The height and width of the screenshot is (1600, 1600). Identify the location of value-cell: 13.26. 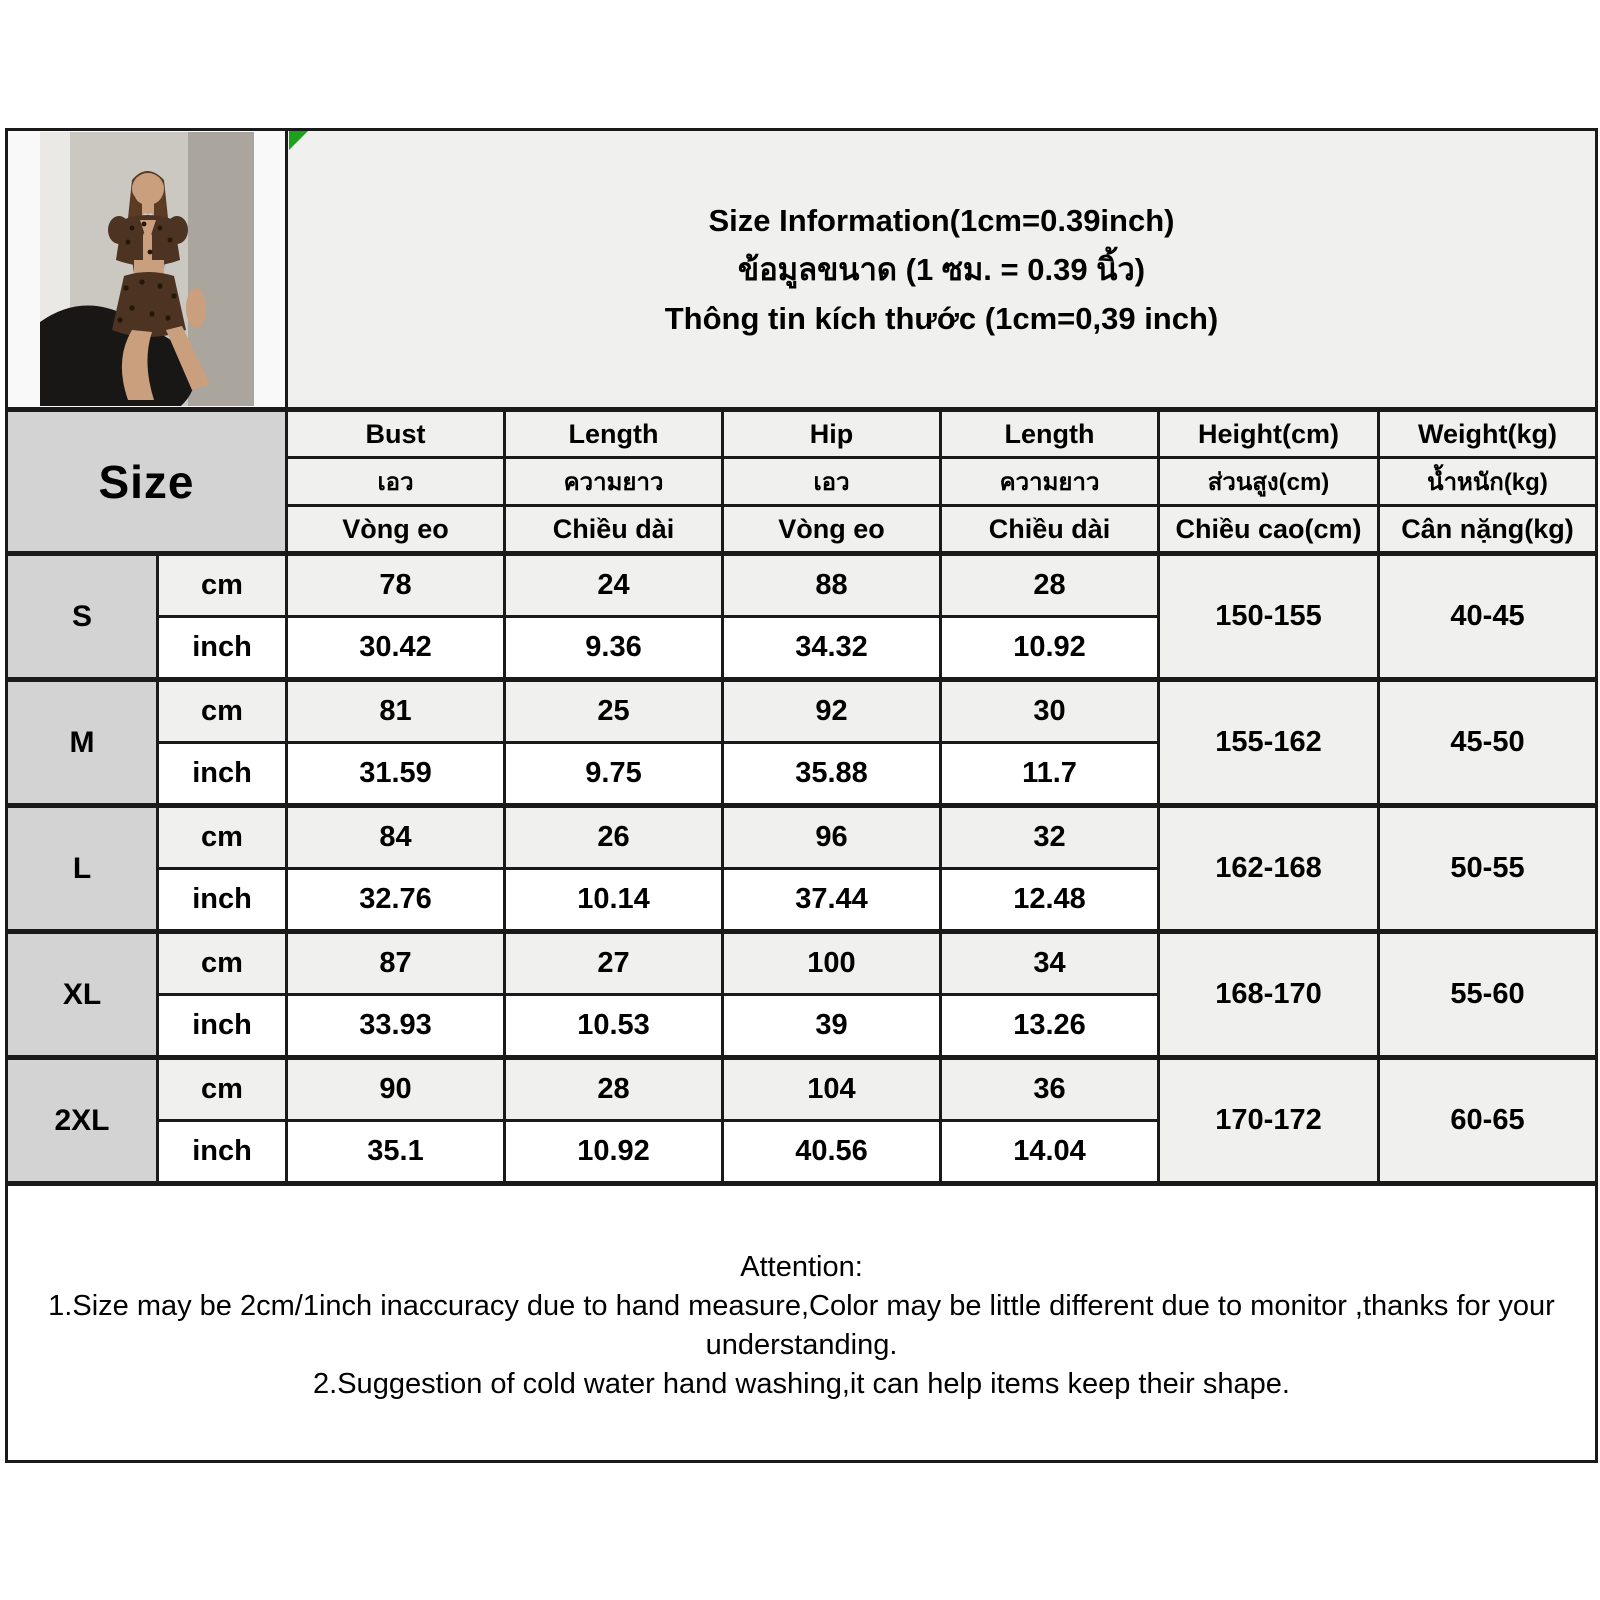
(1049, 1026).